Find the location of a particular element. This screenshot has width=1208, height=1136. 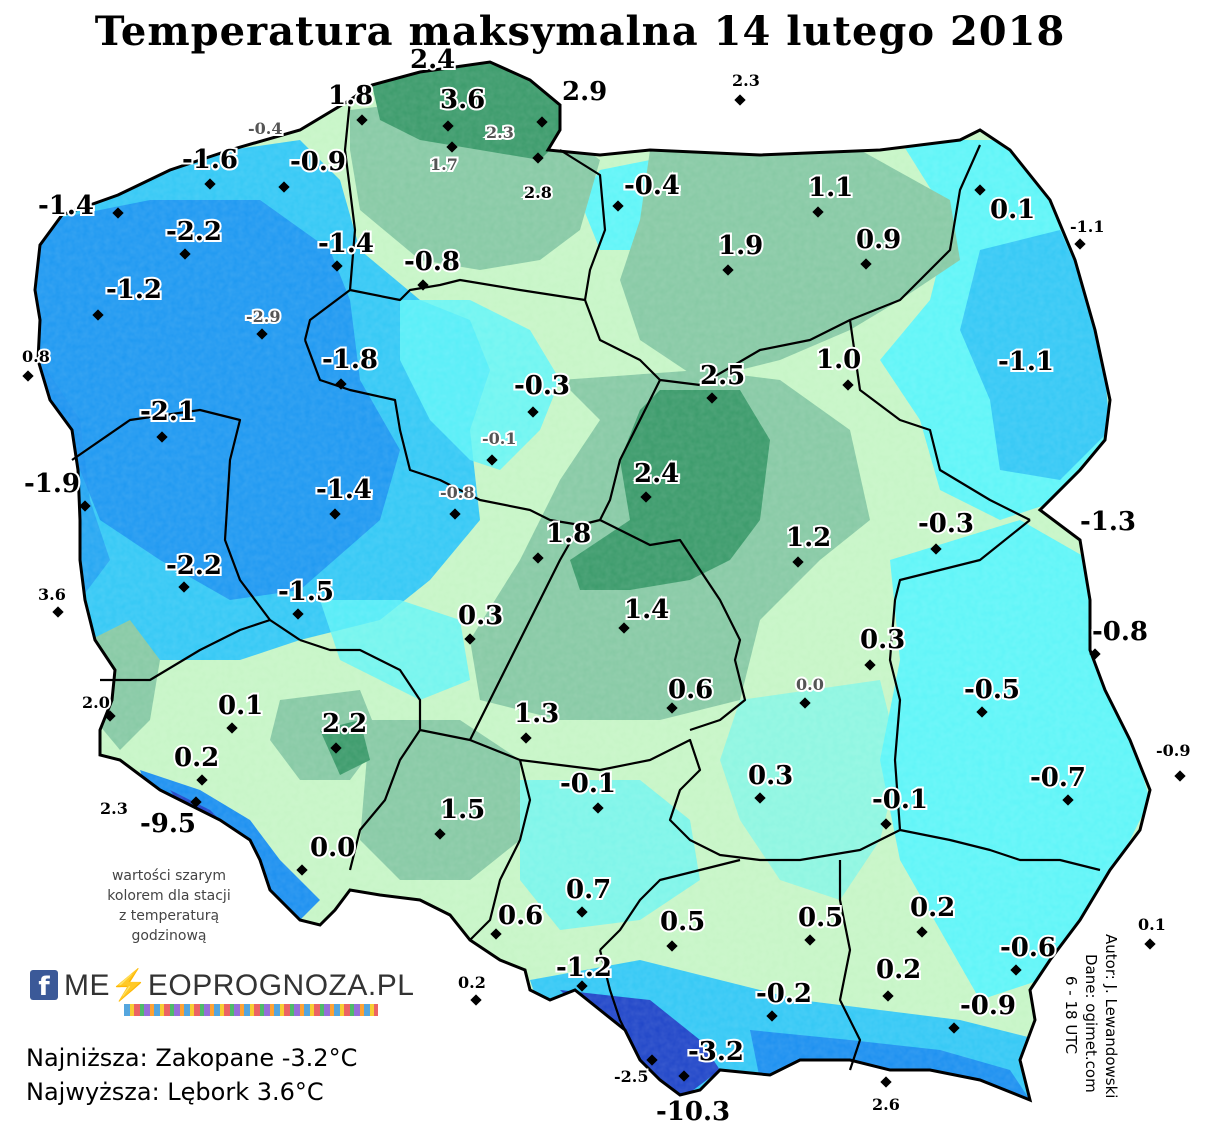

station-temperature-label: 0.7 is located at coordinates (588, 890).